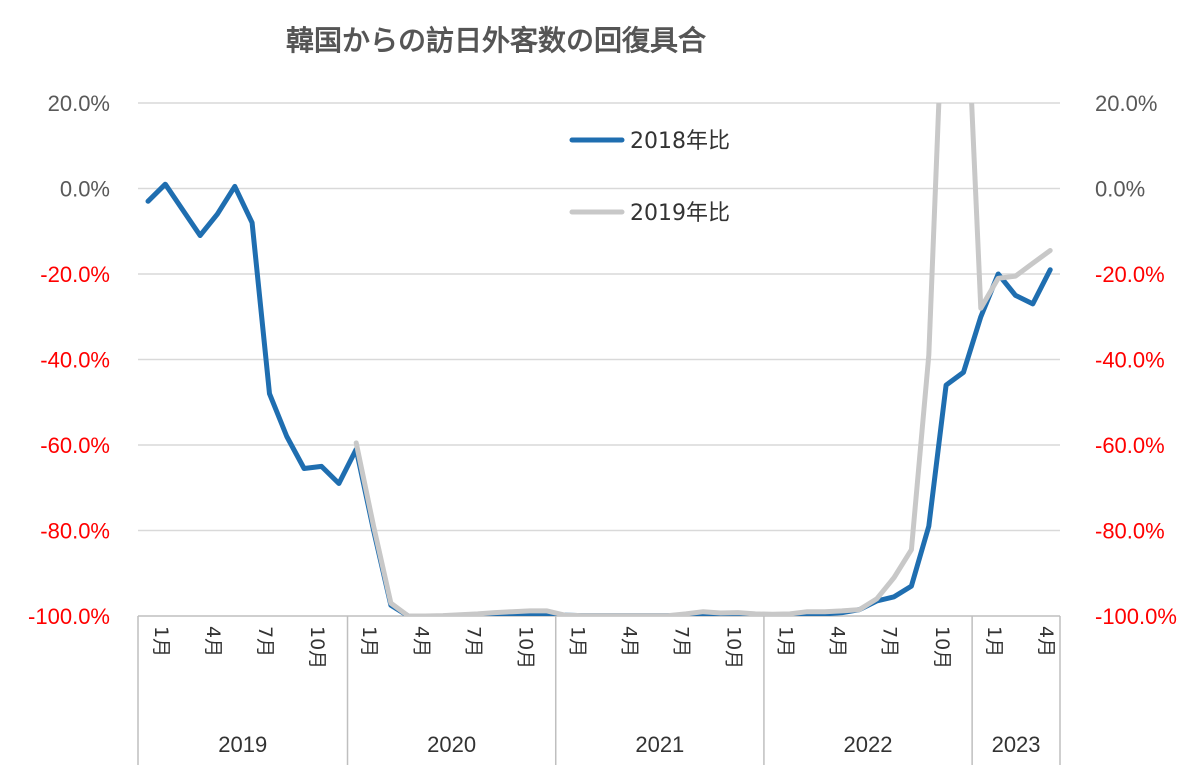 Image resolution: width=1200 pixels, height=765 pixels. Describe the element at coordinates (680, 213) in the screenshot. I see `legend-label: 2019年比` at that location.